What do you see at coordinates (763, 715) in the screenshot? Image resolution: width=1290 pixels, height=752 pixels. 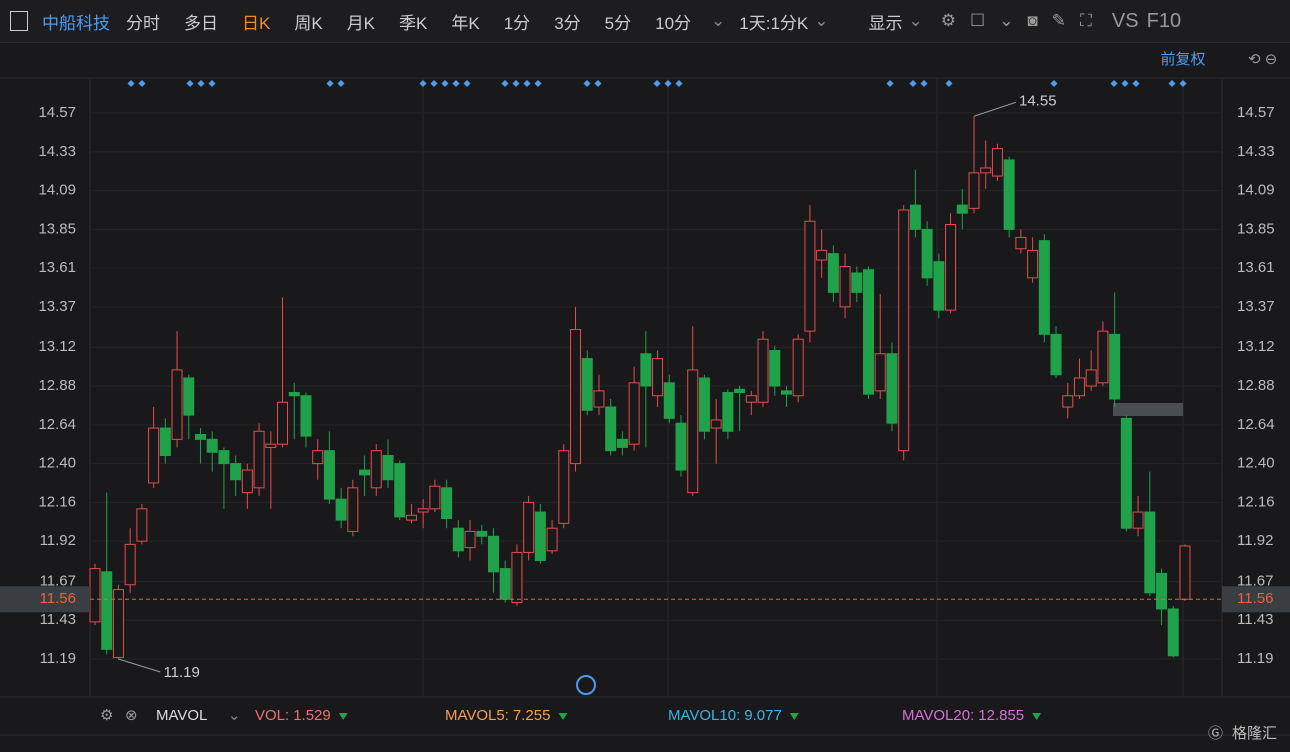 I see `indicator-value: 9.077` at bounding box center [763, 715].